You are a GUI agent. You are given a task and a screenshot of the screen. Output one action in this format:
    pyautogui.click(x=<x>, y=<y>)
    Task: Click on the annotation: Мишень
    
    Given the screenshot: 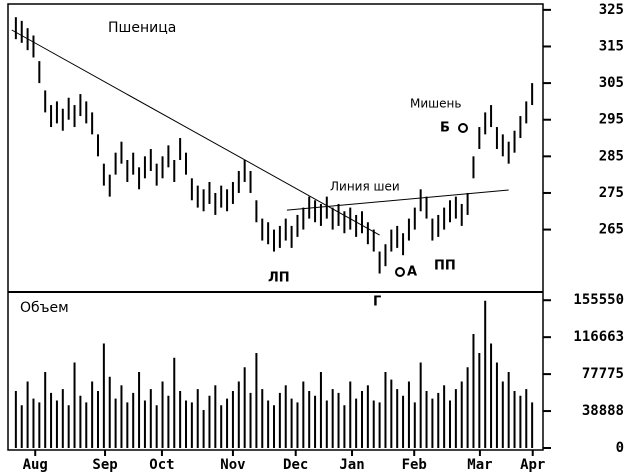 What is the action you would take?
    pyautogui.click(x=435, y=104)
    